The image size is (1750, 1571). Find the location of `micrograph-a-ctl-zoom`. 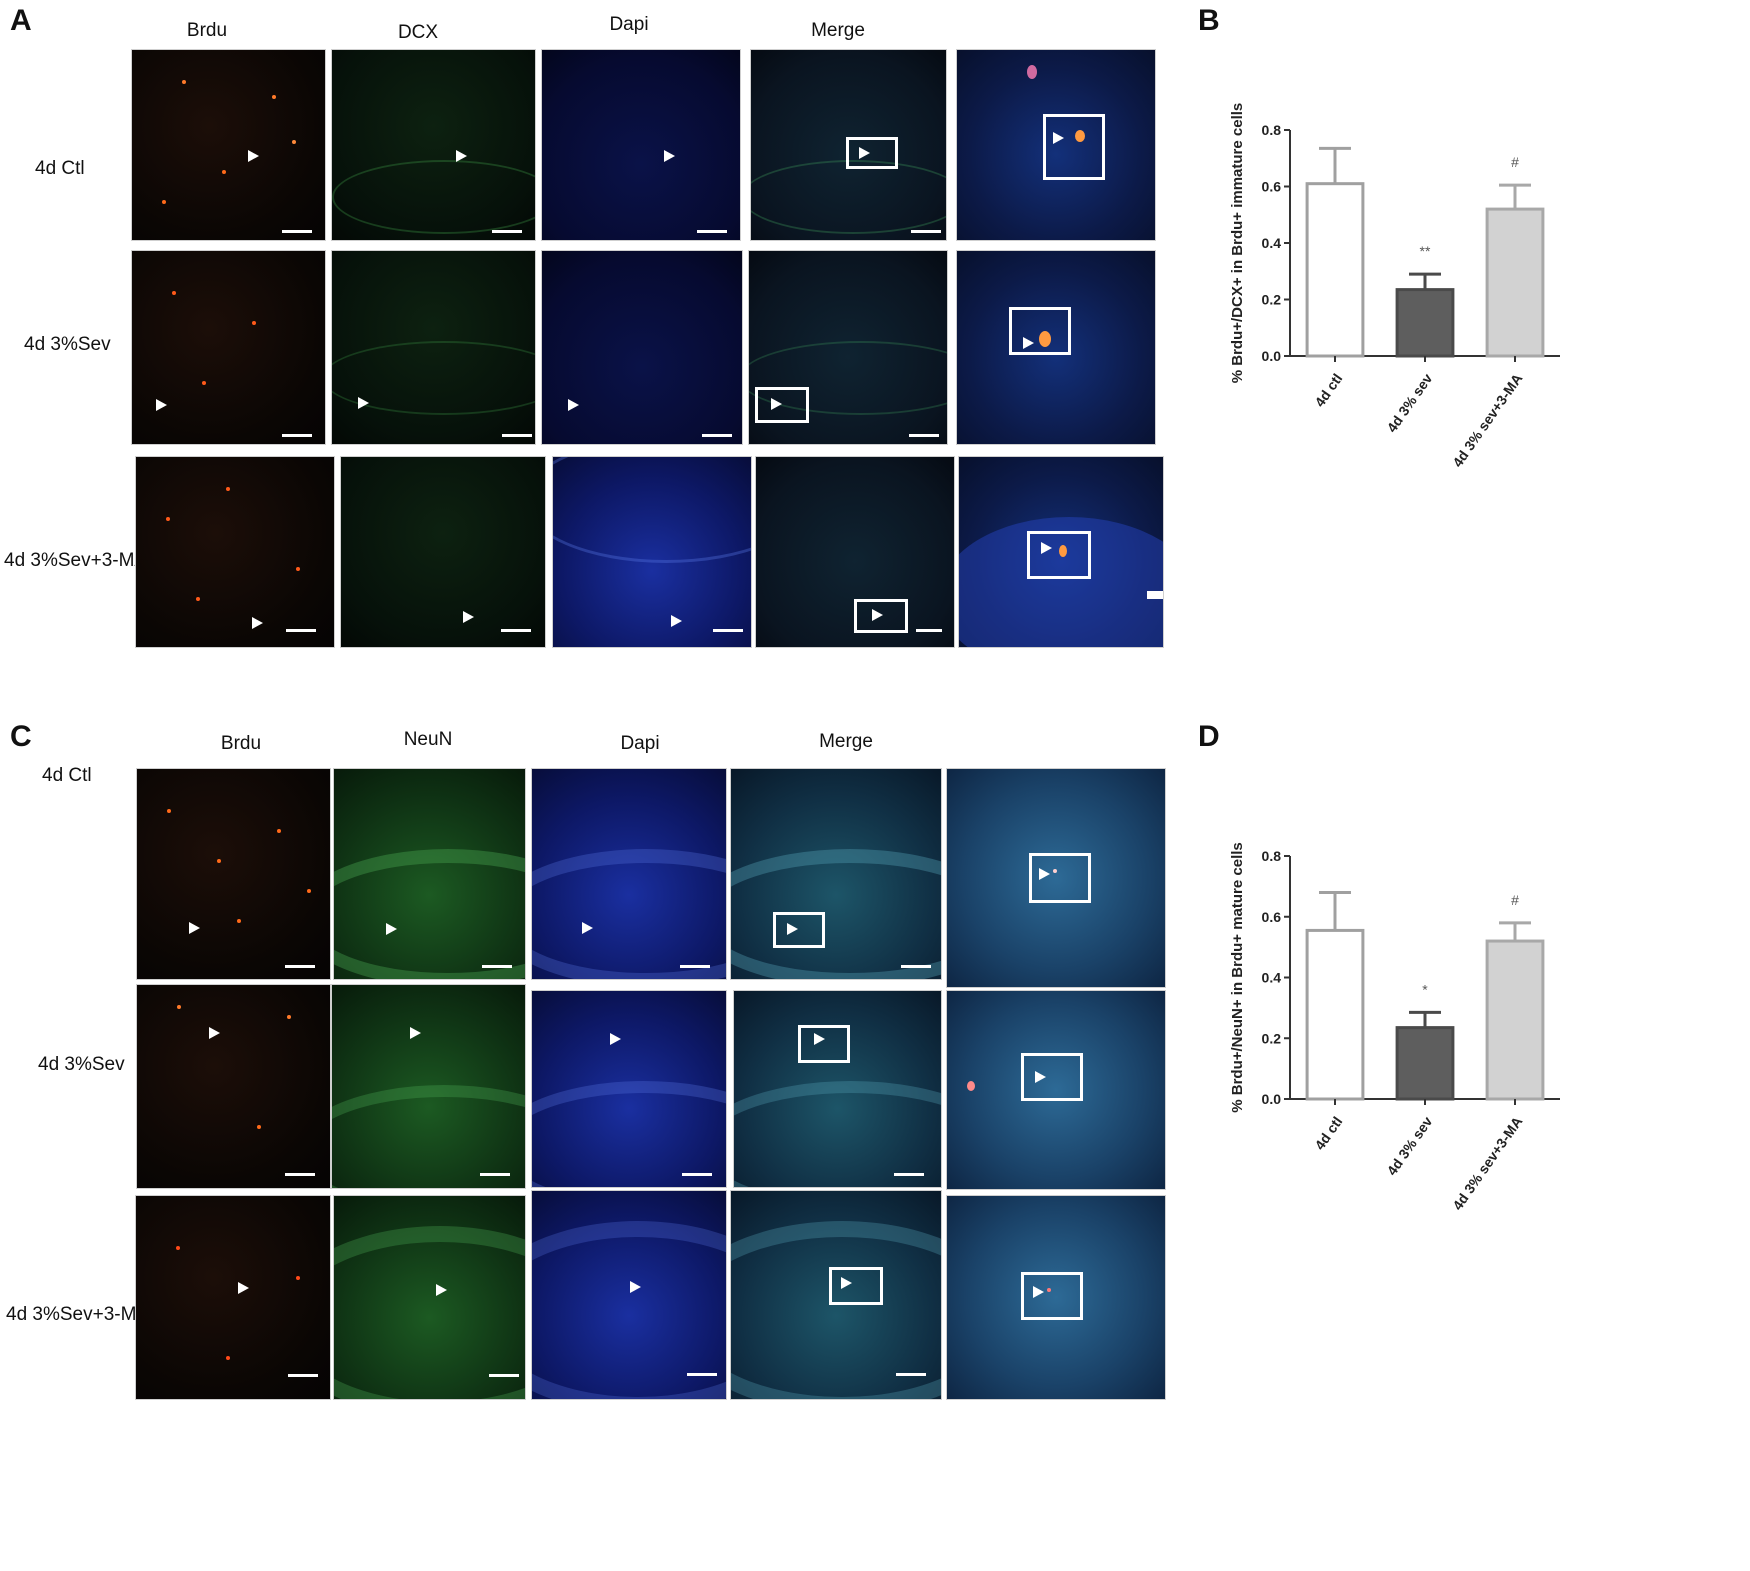

micrograph-a-ctl-zoom is located at coordinates (1056, 145).